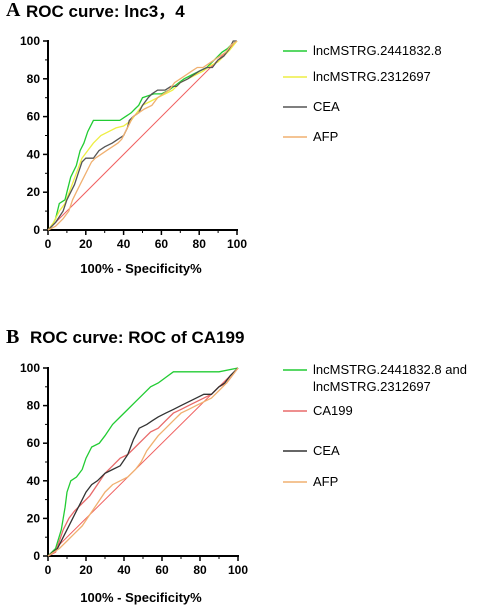 The height and width of the screenshot is (608, 498). I want to click on legend-label: lncMSTRG.2312697, so click(372, 76).